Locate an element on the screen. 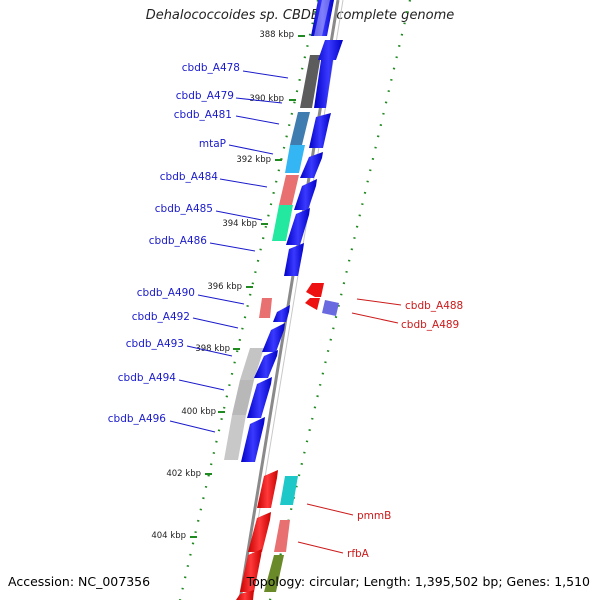  gene-label-A492: cbdb_A492 is located at coordinates (161, 317).